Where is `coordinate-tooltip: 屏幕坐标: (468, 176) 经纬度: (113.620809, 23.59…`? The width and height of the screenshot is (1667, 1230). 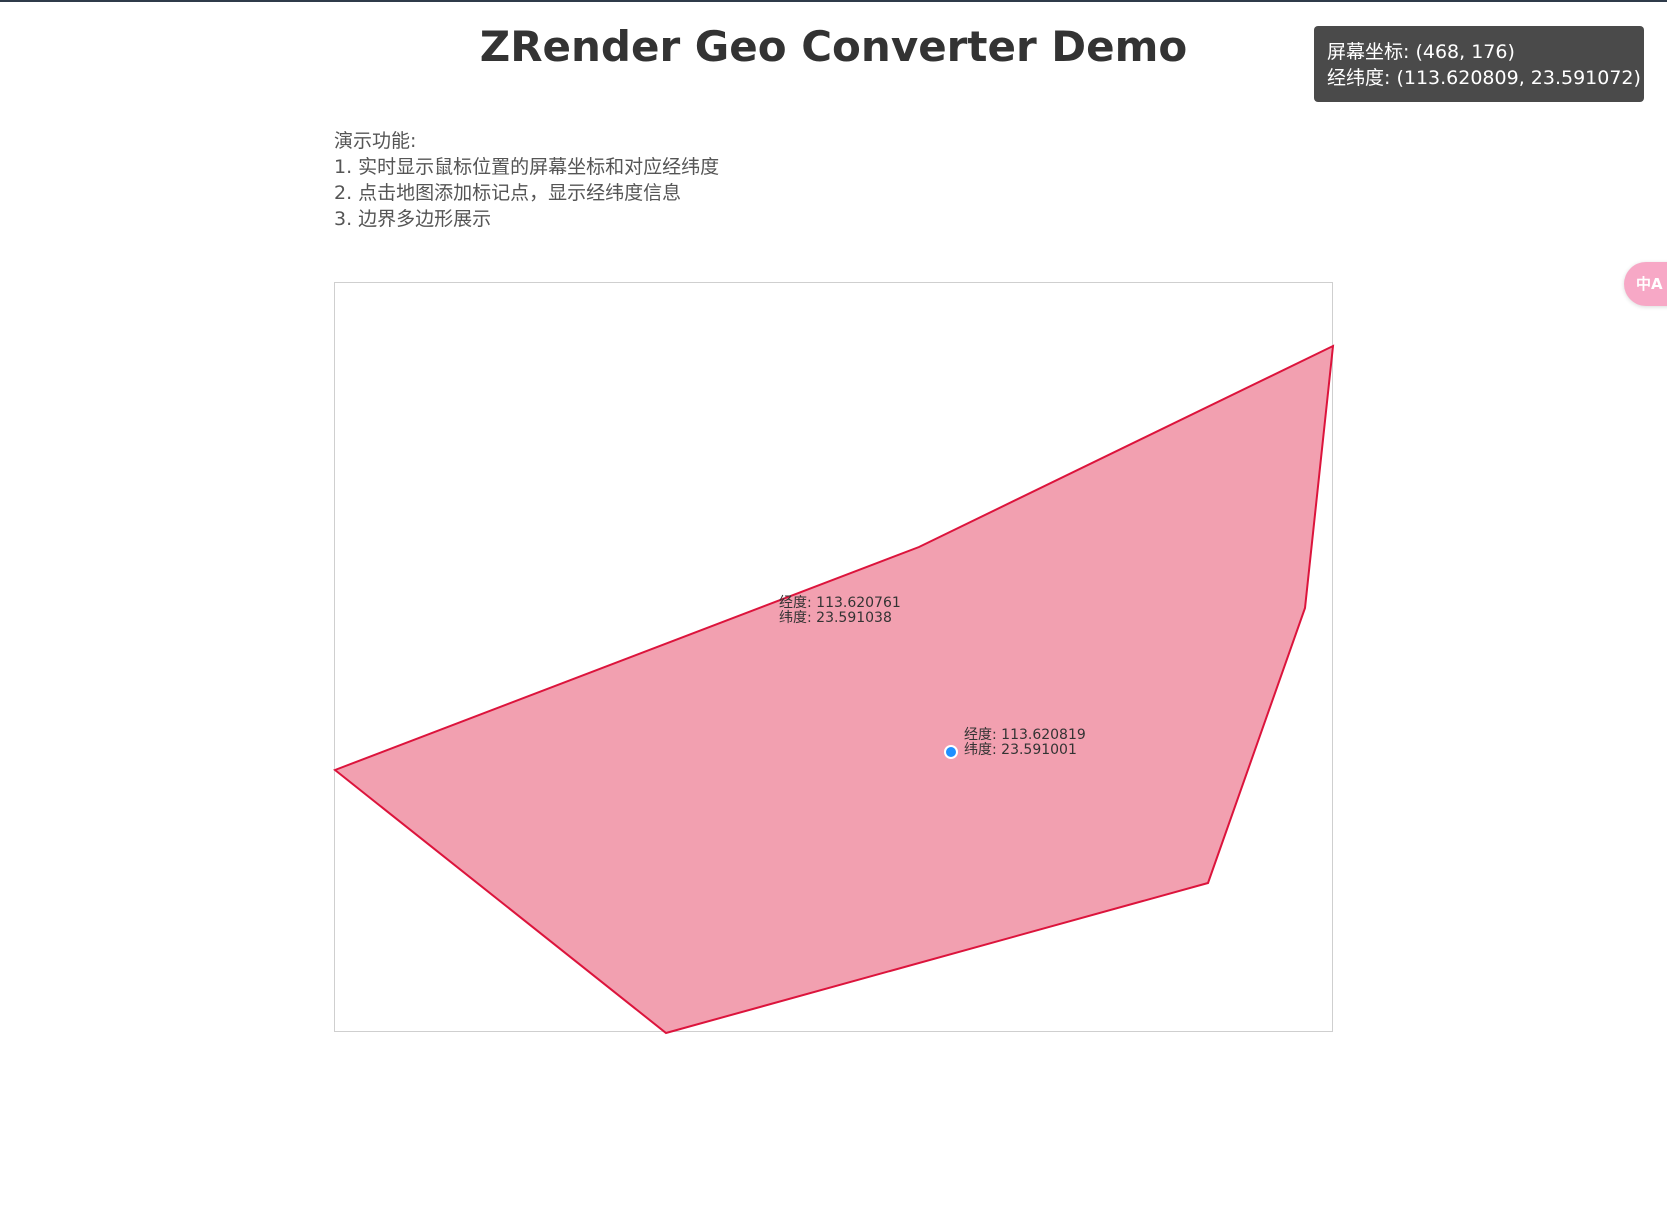
coordinate-tooltip: 屏幕坐标: (468, 176) 经纬度: (113.620809, 23.59… is located at coordinates (1479, 64).